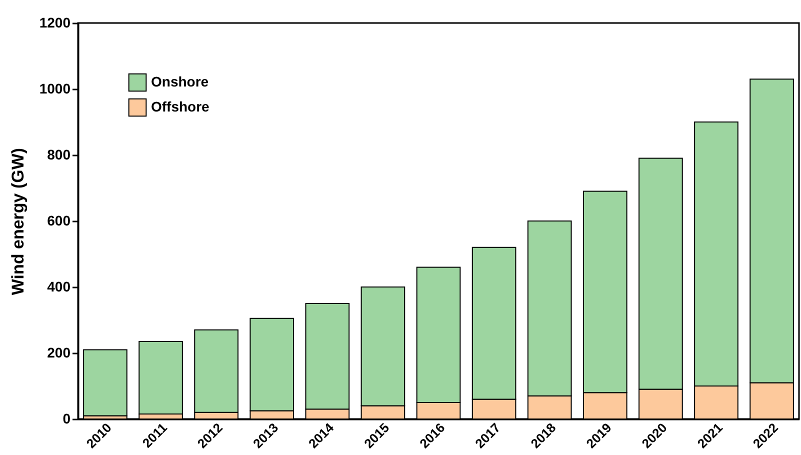 The width and height of the screenshot is (801, 455). What do you see at coordinates (59, 352) in the screenshot?
I see `y-tick-label: 200` at bounding box center [59, 352].